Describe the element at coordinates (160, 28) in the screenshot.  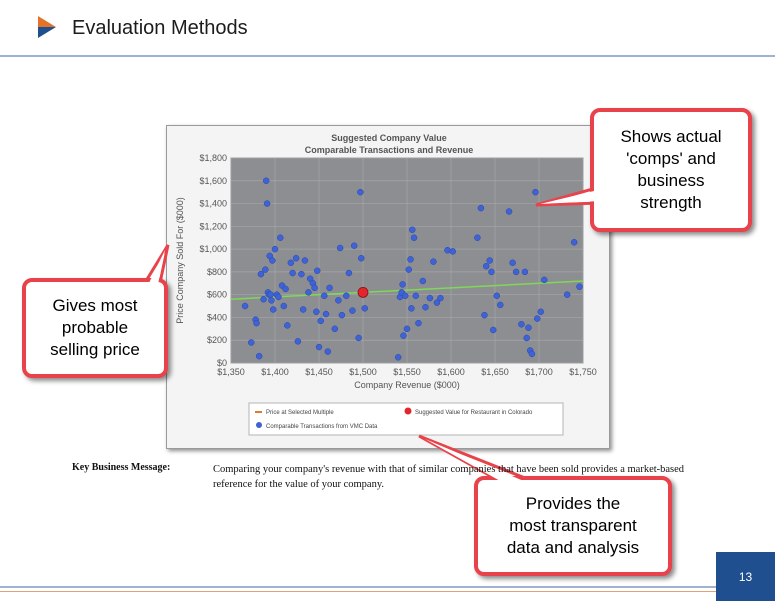
I see `page-title: Evaluation Methods` at that location.